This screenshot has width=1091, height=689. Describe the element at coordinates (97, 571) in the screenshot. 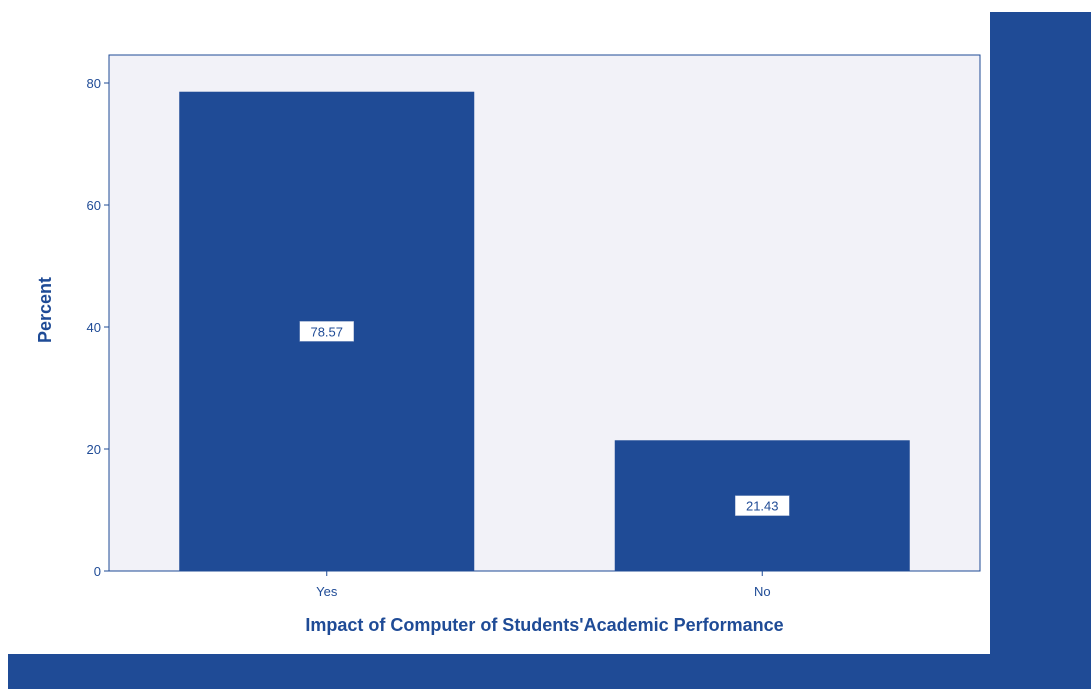

I see `y-tick-label: 0` at that location.